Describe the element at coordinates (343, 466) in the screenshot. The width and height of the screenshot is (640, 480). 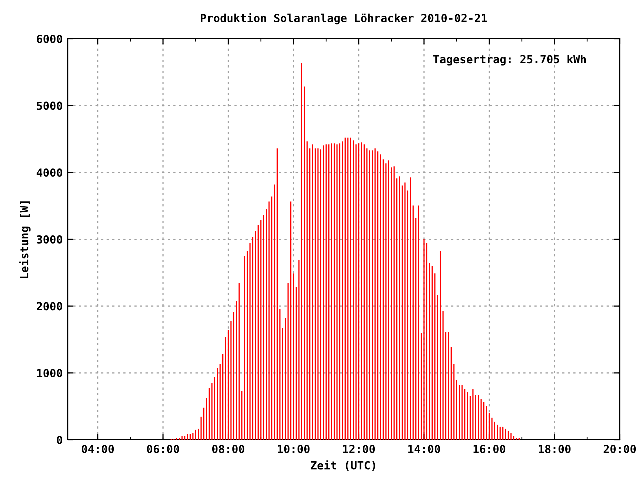
I see `x-axis-title: Zeit (UTC)` at that location.